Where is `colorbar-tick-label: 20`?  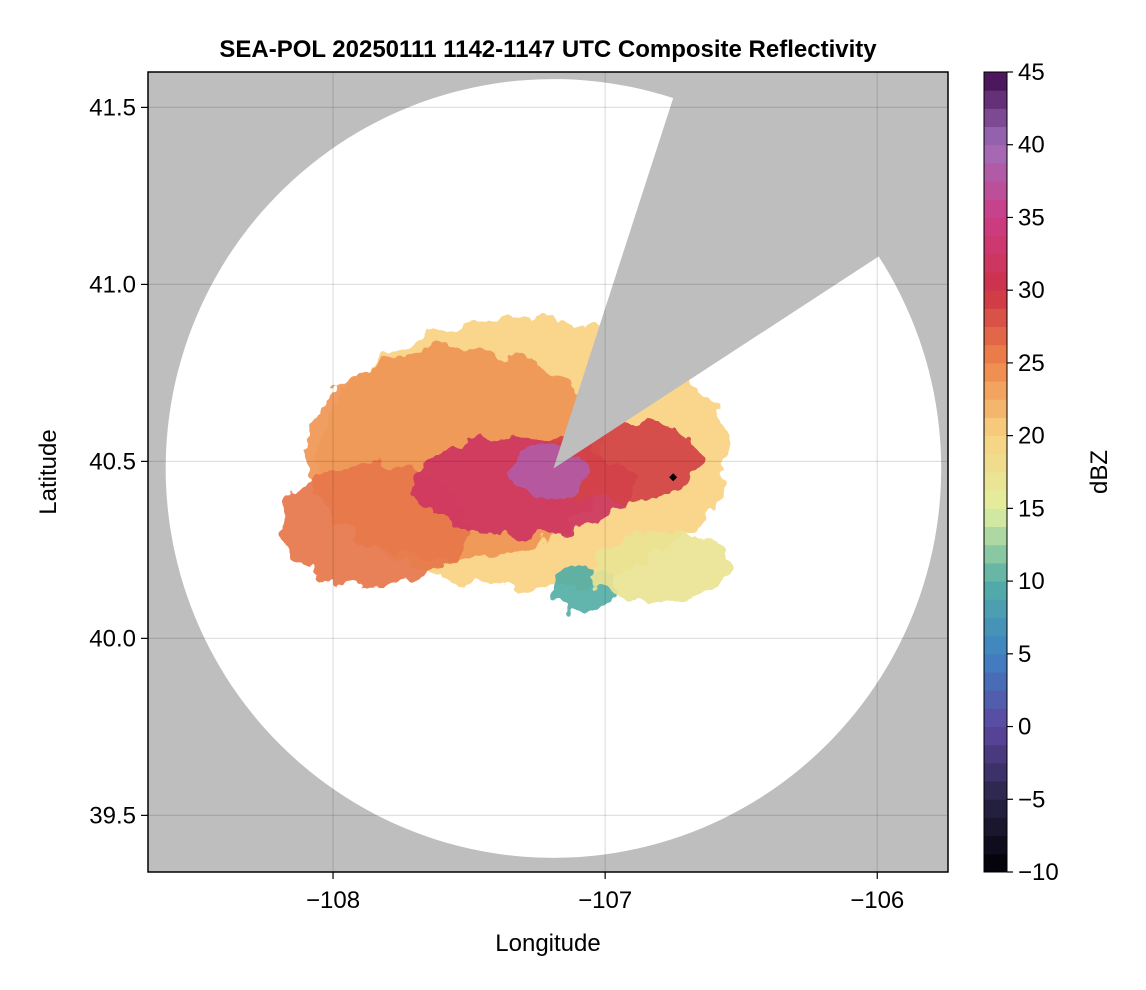 colorbar-tick-label: 20 is located at coordinates (1031, 436).